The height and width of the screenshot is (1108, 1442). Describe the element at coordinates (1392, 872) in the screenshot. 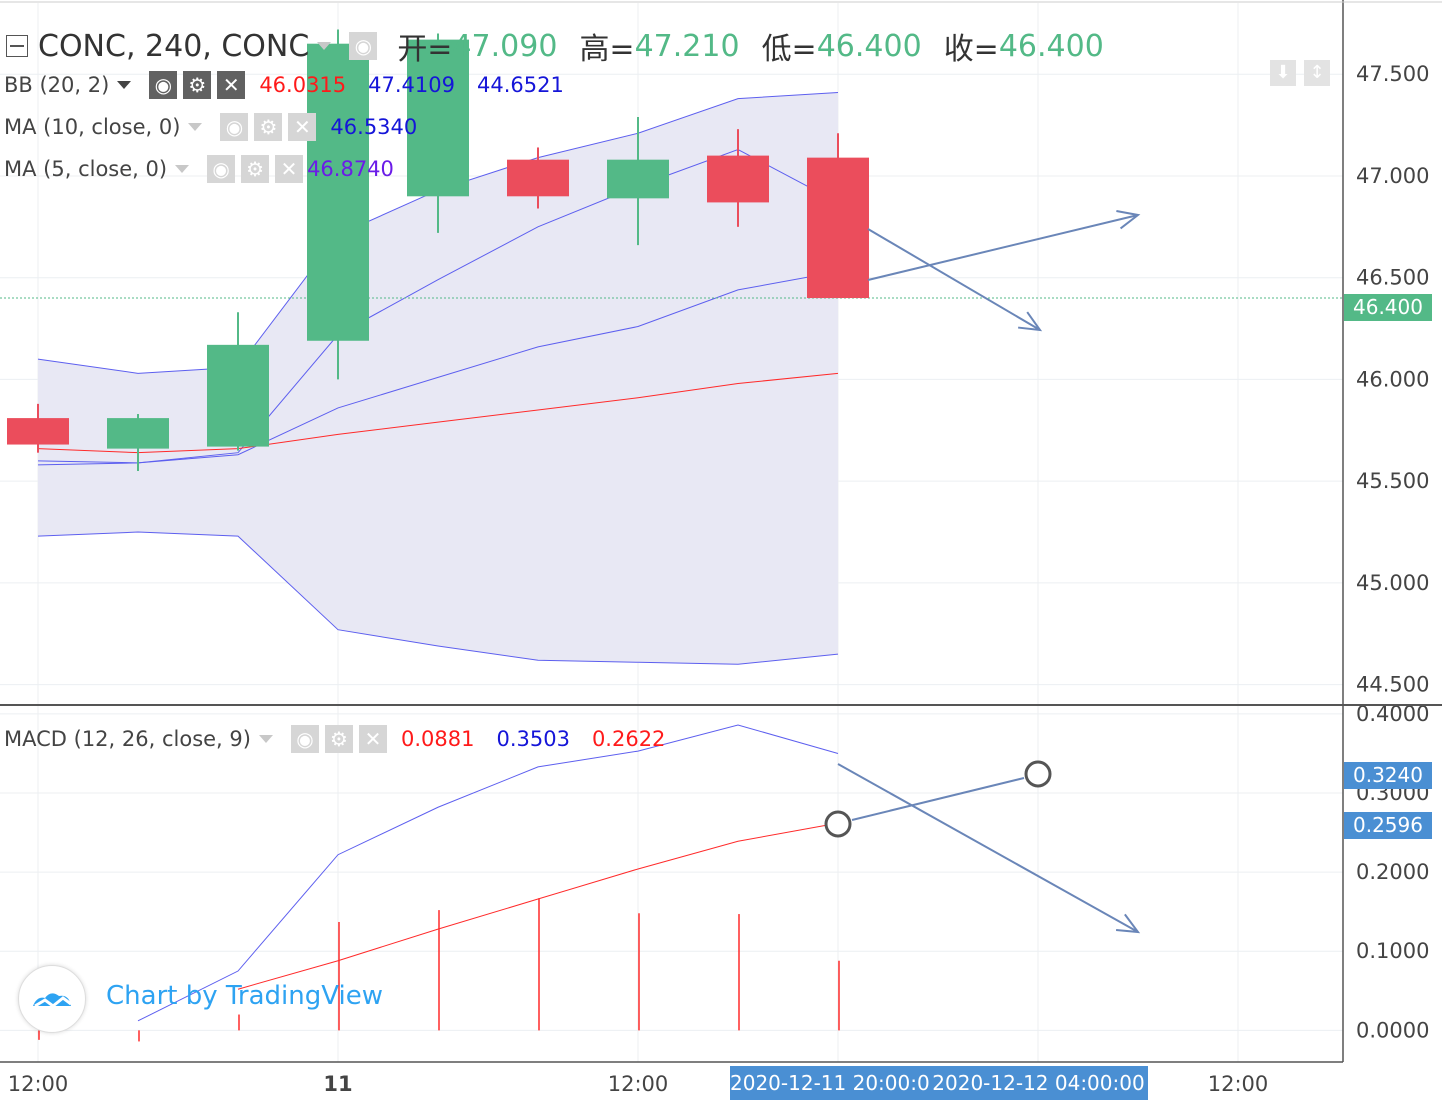

I see `macd-y-tick-label: 0.2000` at that location.